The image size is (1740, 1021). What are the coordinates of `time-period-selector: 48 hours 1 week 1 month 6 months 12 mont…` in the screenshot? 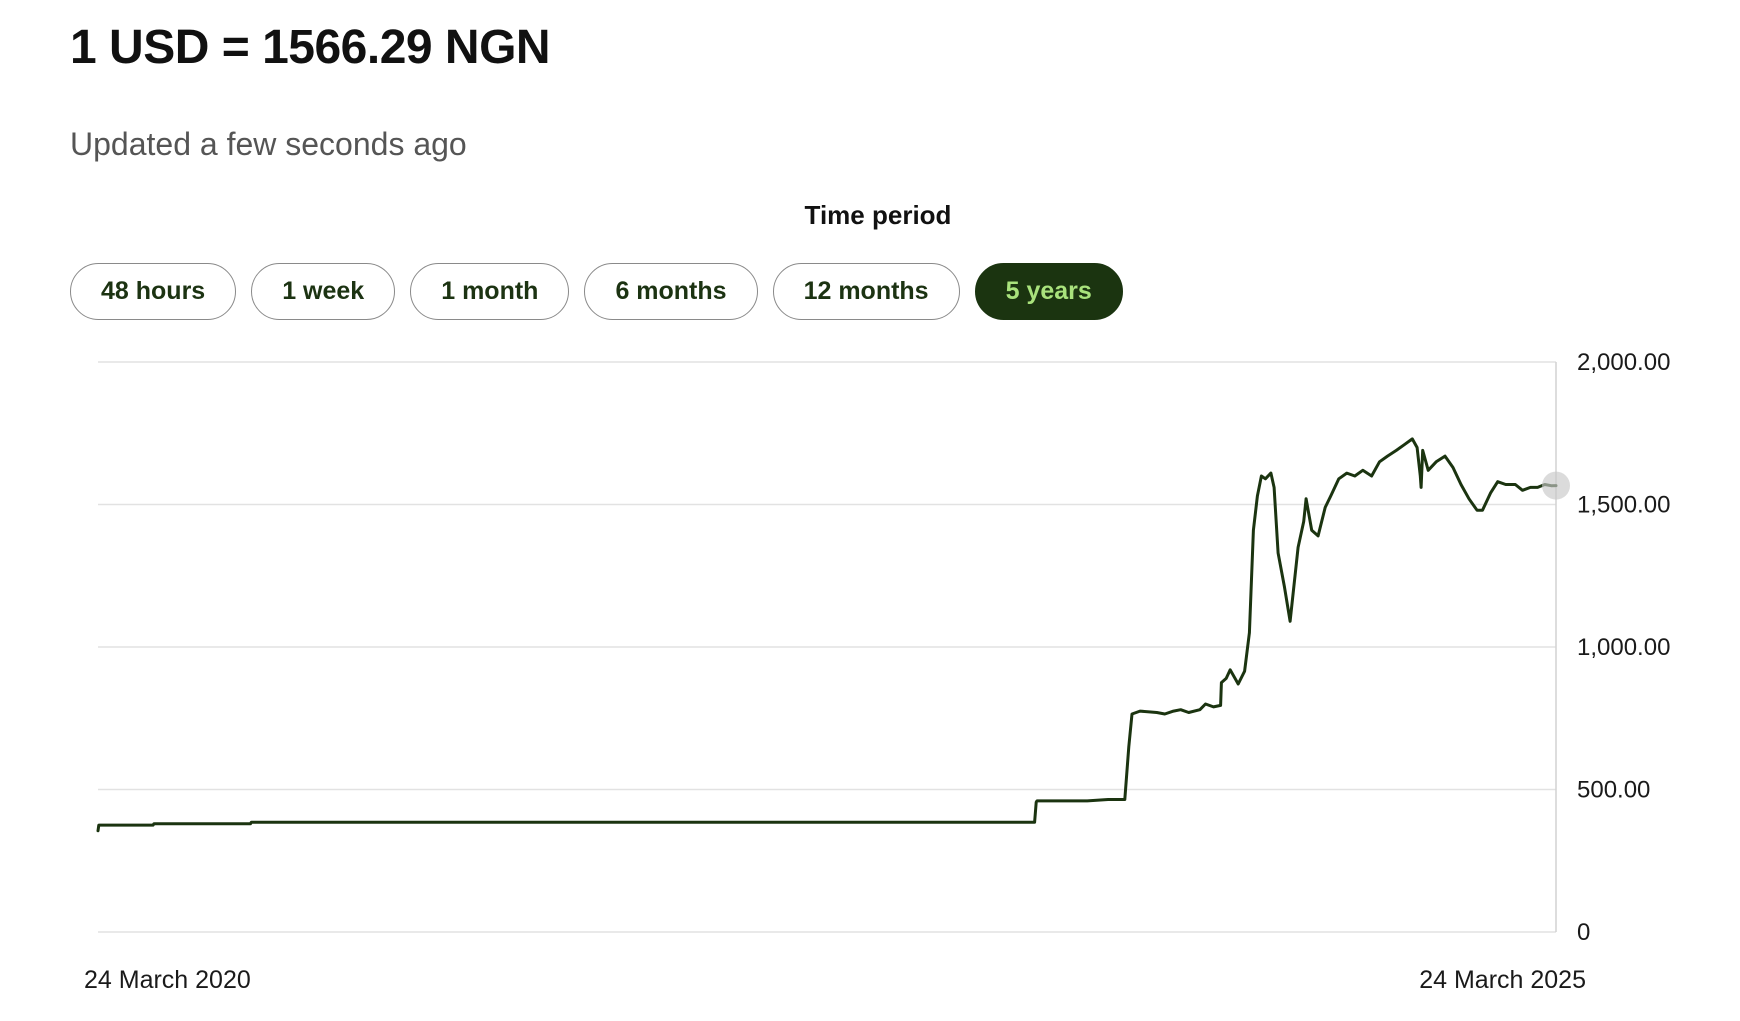 It's located at (596, 291).